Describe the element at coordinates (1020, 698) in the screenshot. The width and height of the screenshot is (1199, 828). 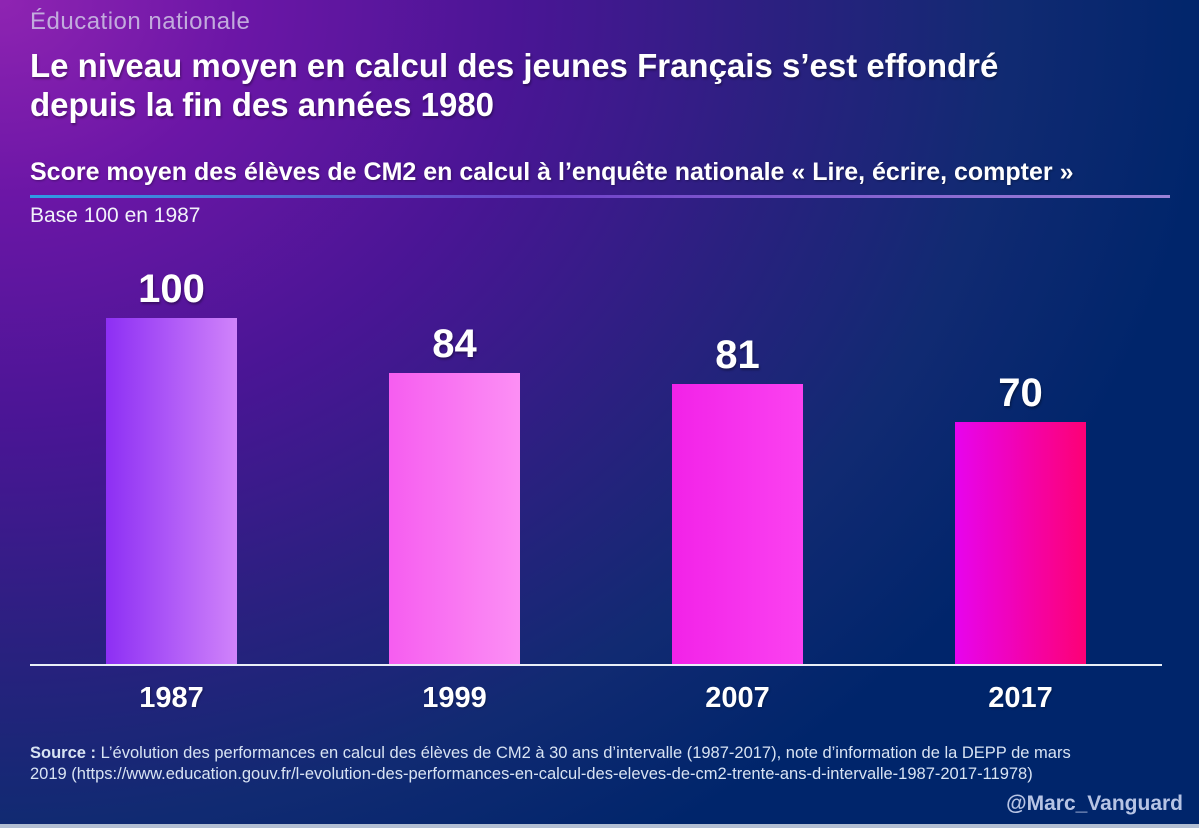
I see `x-axis-label-2017: 2017` at that location.